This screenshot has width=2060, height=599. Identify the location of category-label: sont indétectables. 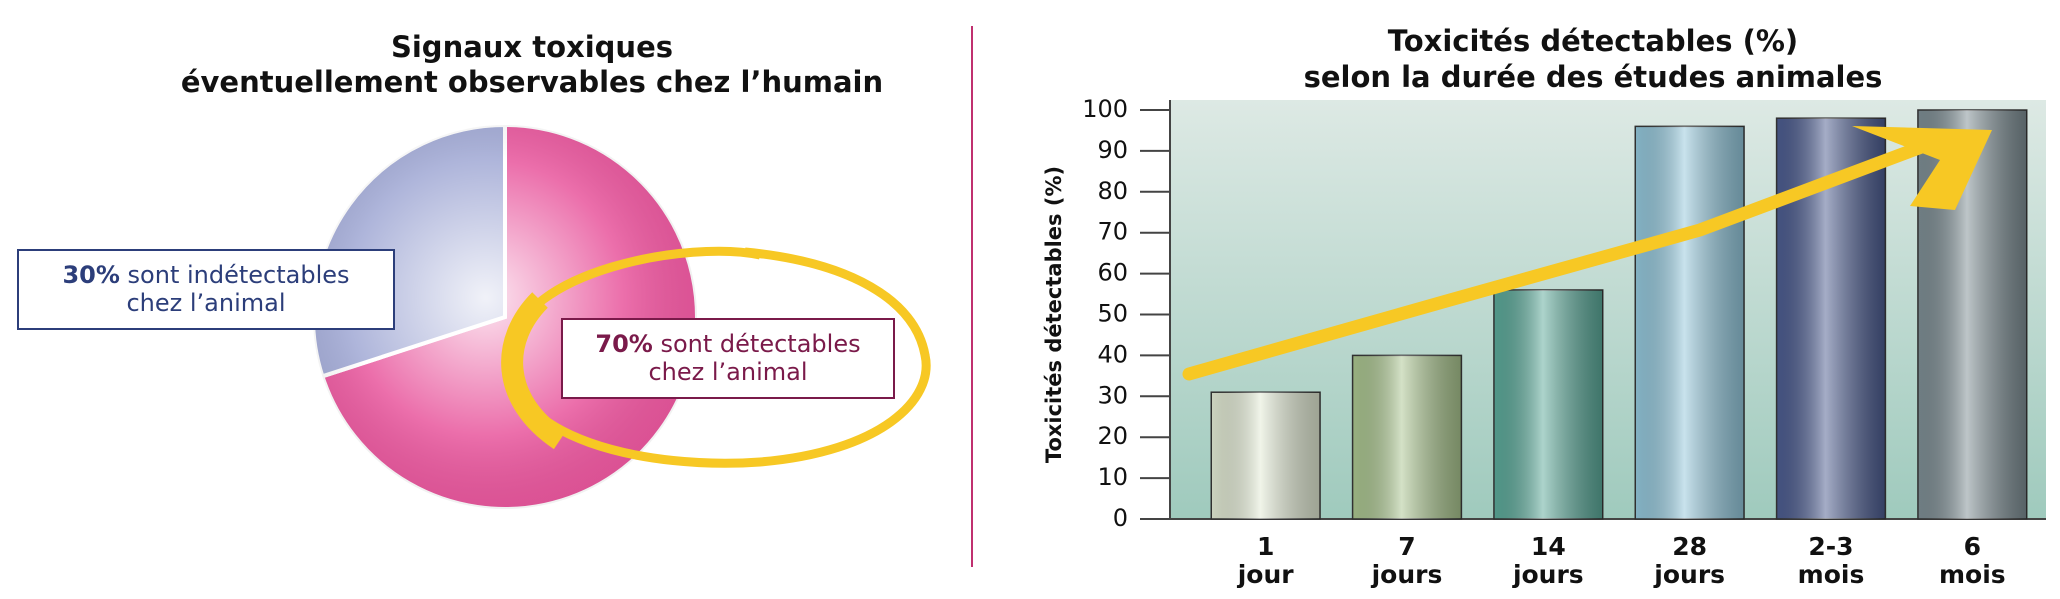
(239, 275).